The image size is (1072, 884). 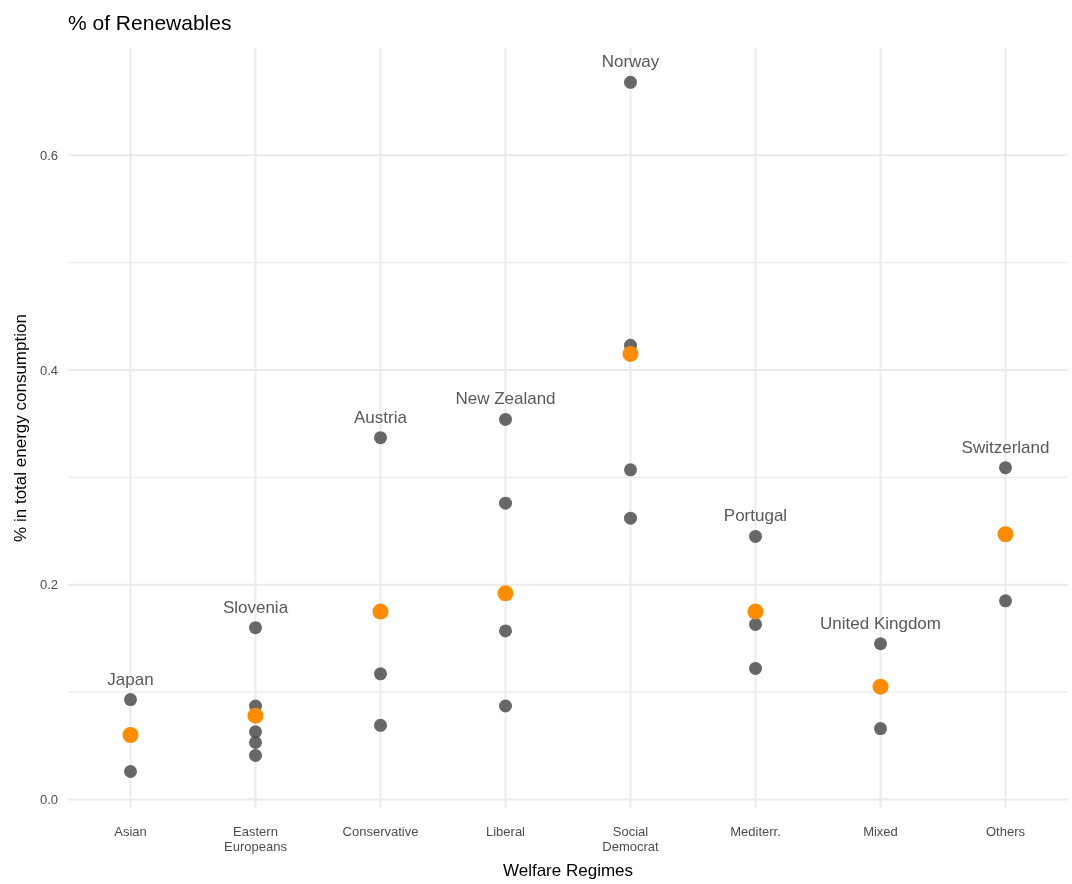 I want to click on annotation: Slovenia, so click(x=255, y=607).